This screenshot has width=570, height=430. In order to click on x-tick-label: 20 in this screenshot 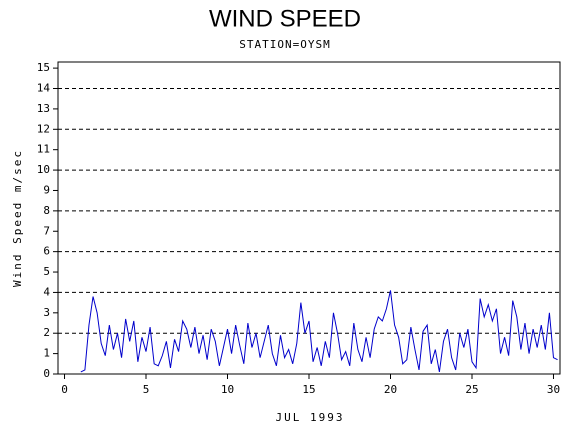, I will do `click(390, 389)`.